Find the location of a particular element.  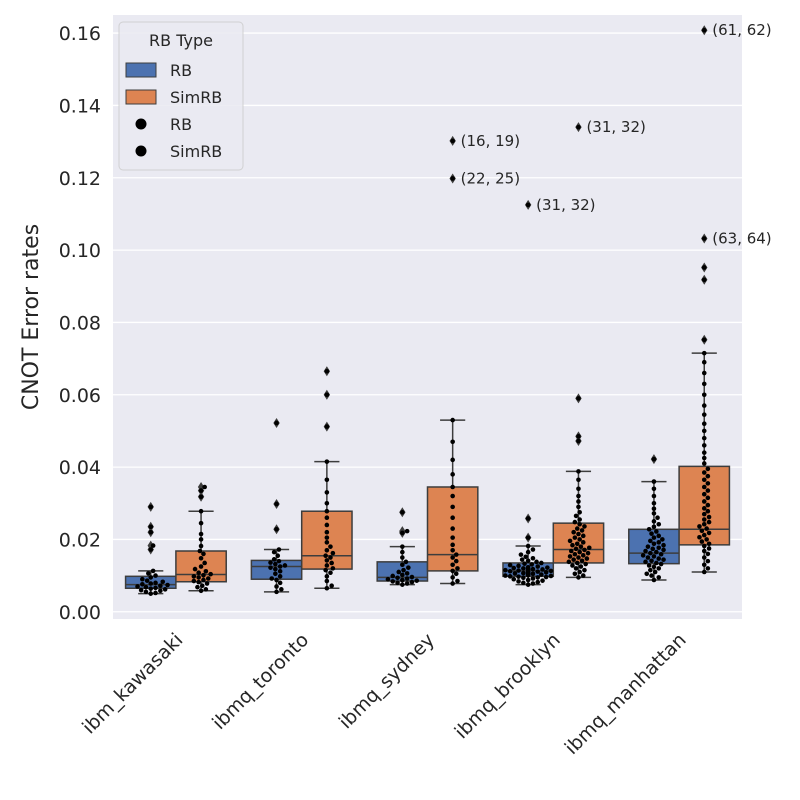

legend: RB Type RB SimRB RB SimRB is located at coordinates (181, 96).